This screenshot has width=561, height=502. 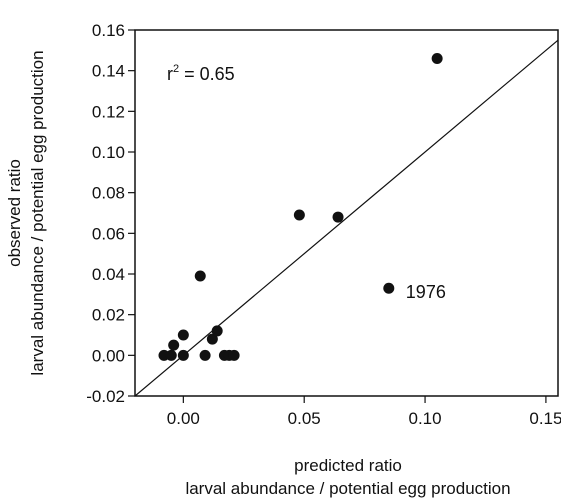 What do you see at coordinates (207, 74) in the screenshot?
I see `r-squared-value: = 0.65` at bounding box center [207, 74].